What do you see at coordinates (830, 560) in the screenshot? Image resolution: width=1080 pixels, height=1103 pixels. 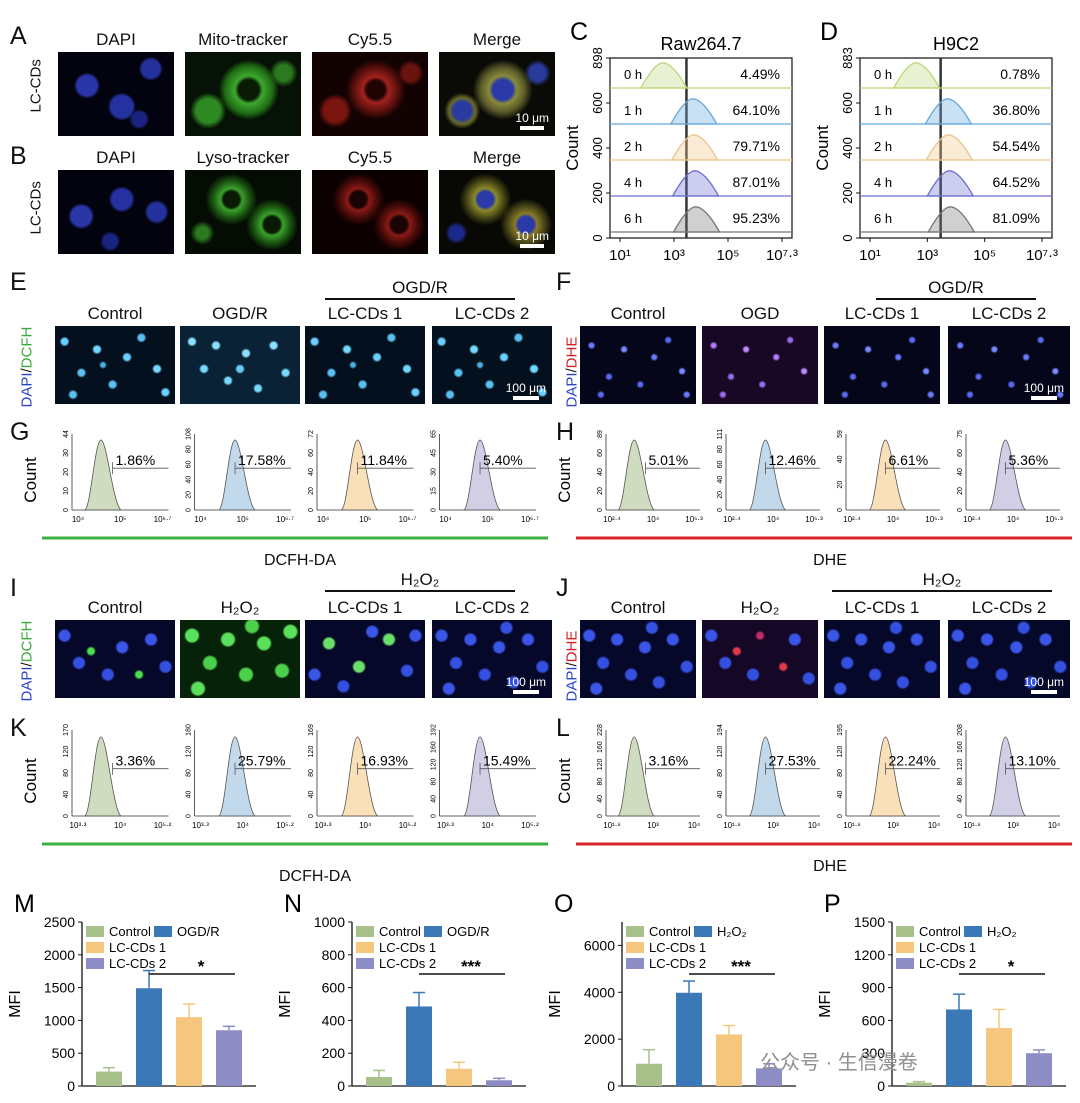 I see `xlabel-h: DHE` at bounding box center [830, 560].